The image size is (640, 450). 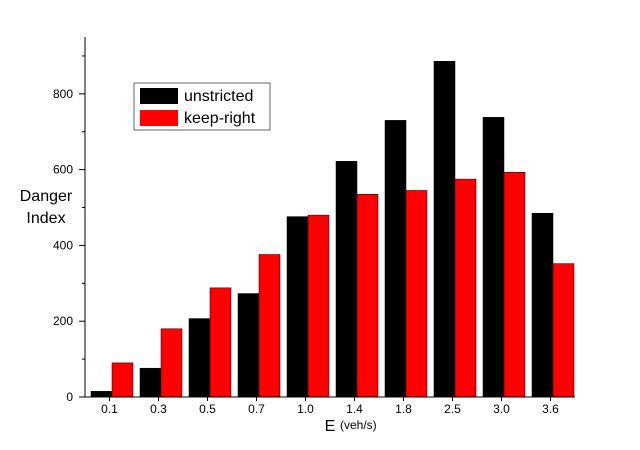 I want to click on legend: unstricted keep-right, so click(x=202, y=106).